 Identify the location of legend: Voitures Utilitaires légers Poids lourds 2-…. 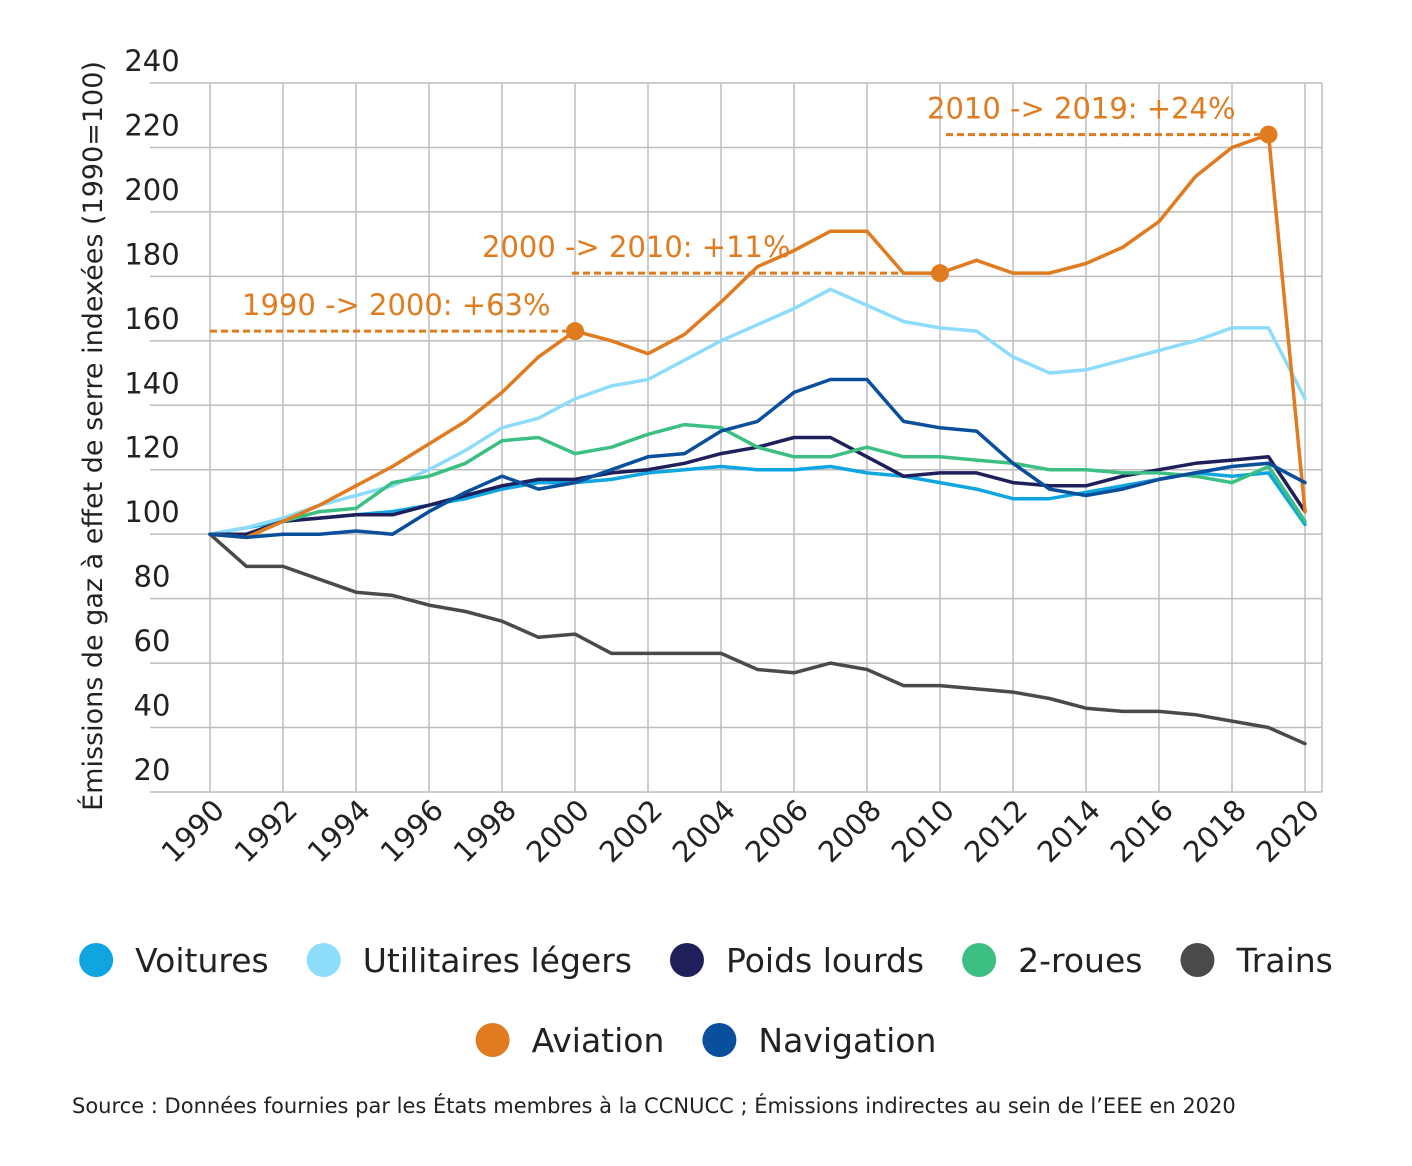
(706, 1000).